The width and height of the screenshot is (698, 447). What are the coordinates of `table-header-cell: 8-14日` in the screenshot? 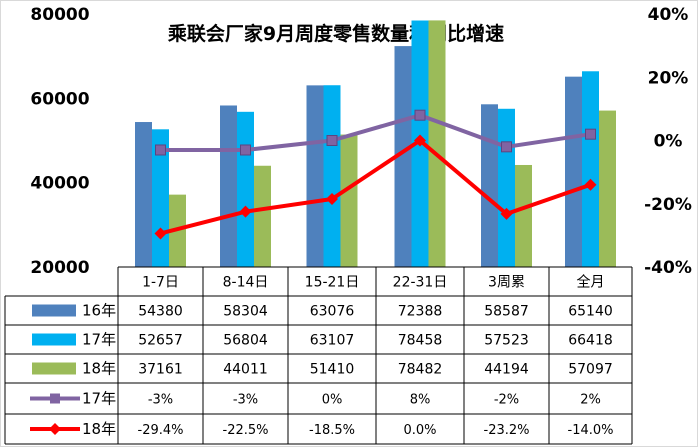 It's located at (246, 283).